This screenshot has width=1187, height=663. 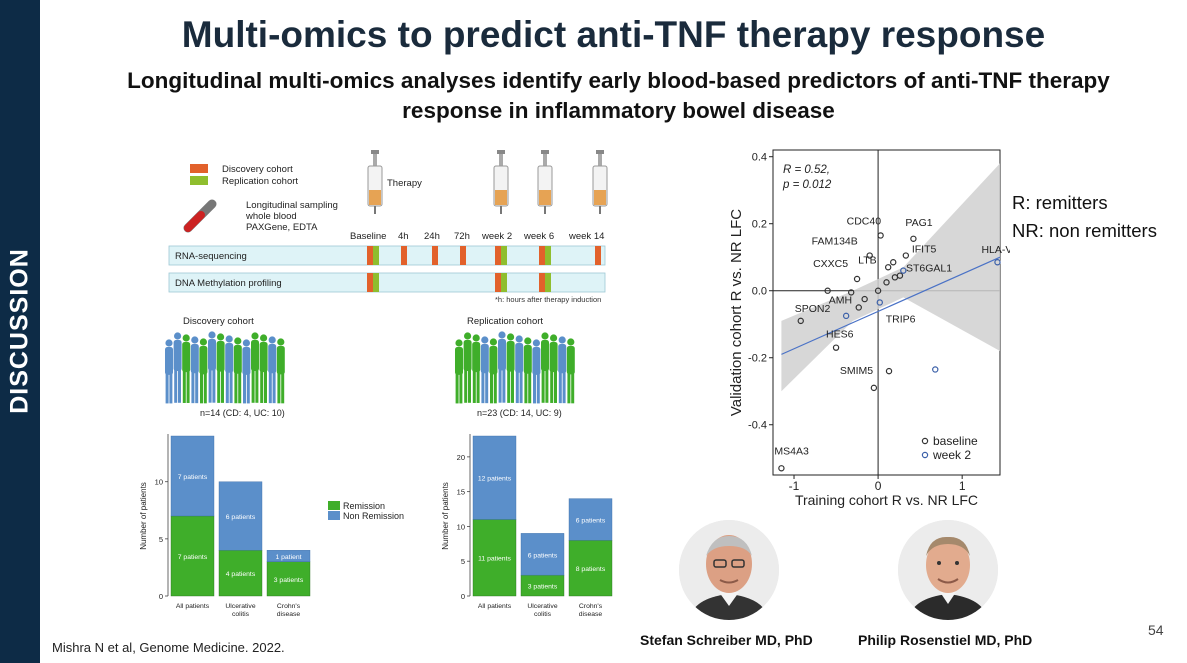 What do you see at coordinates (282, 227) in the screenshot?
I see `sampling-line-3: PAXGene, EDTA` at bounding box center [282, 227].